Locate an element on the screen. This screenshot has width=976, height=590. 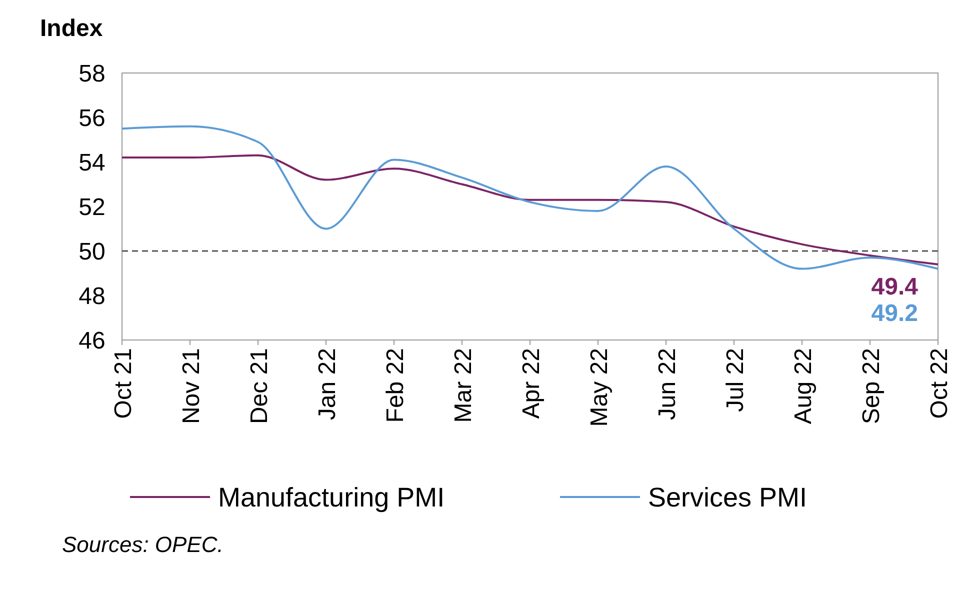
x-tick-label: Apr 22 is located at coordinates (531, 383).